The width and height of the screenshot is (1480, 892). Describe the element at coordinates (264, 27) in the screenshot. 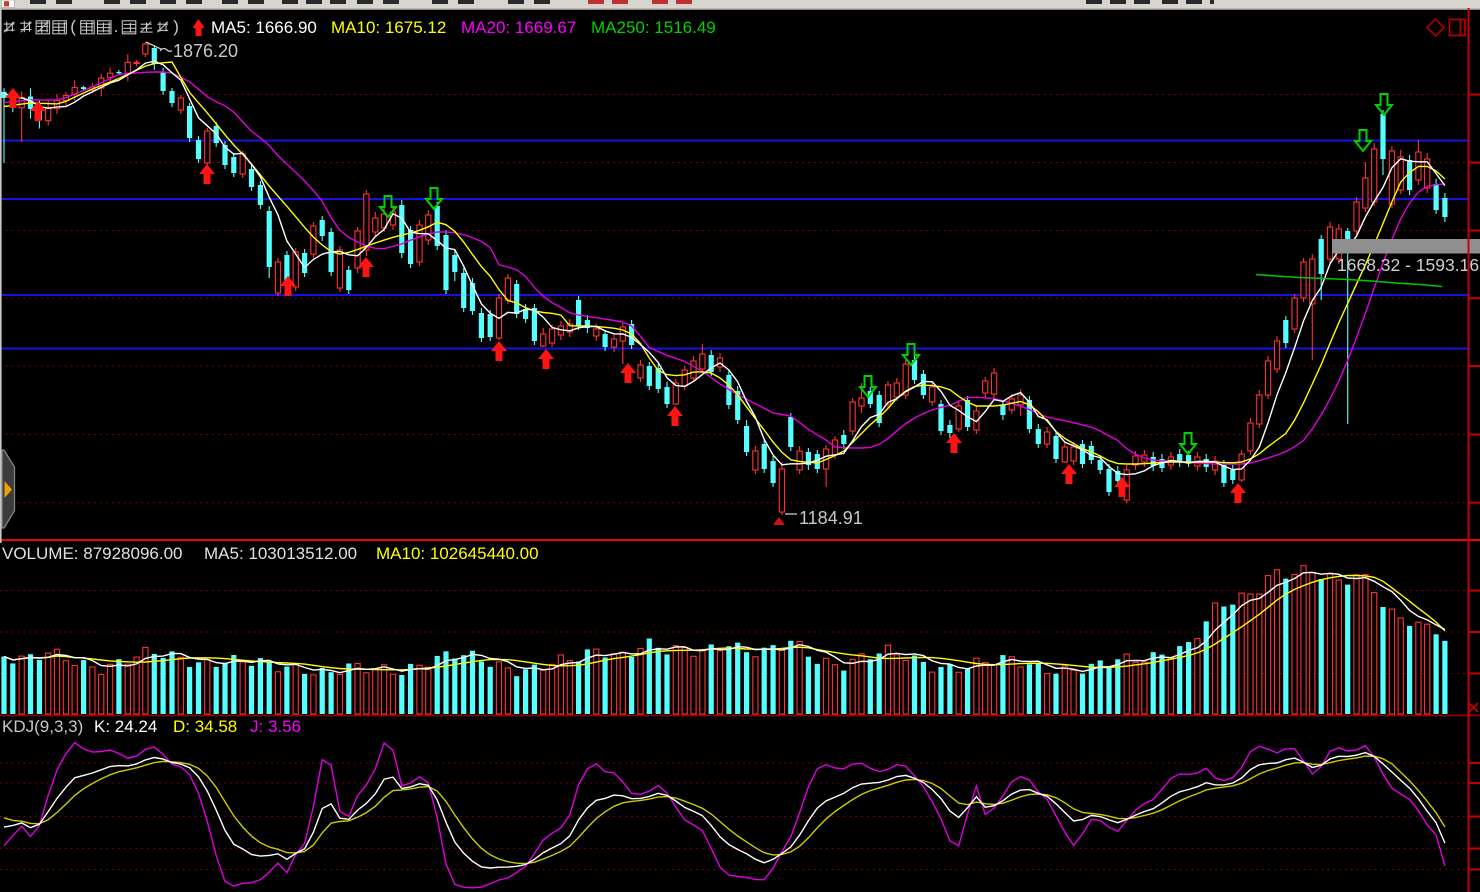

I see `svg-text: MA5: 1666.90` at that location.